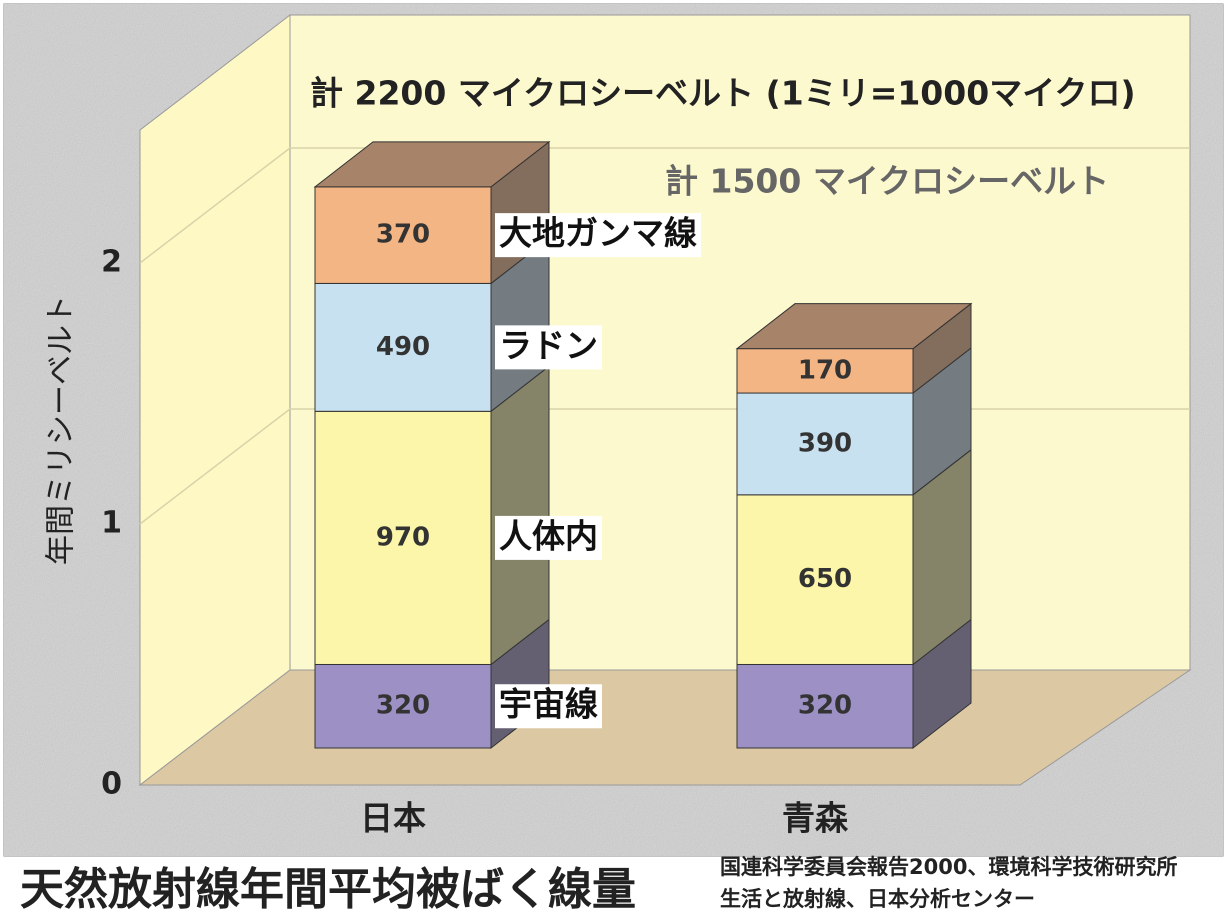 Image resolution: width=1227 pixels, height=924 pixels. What do you see at coordinates (111, 784) in the screenshot?
I see `y-tick-label: 0` at bounding box center [111, 784].